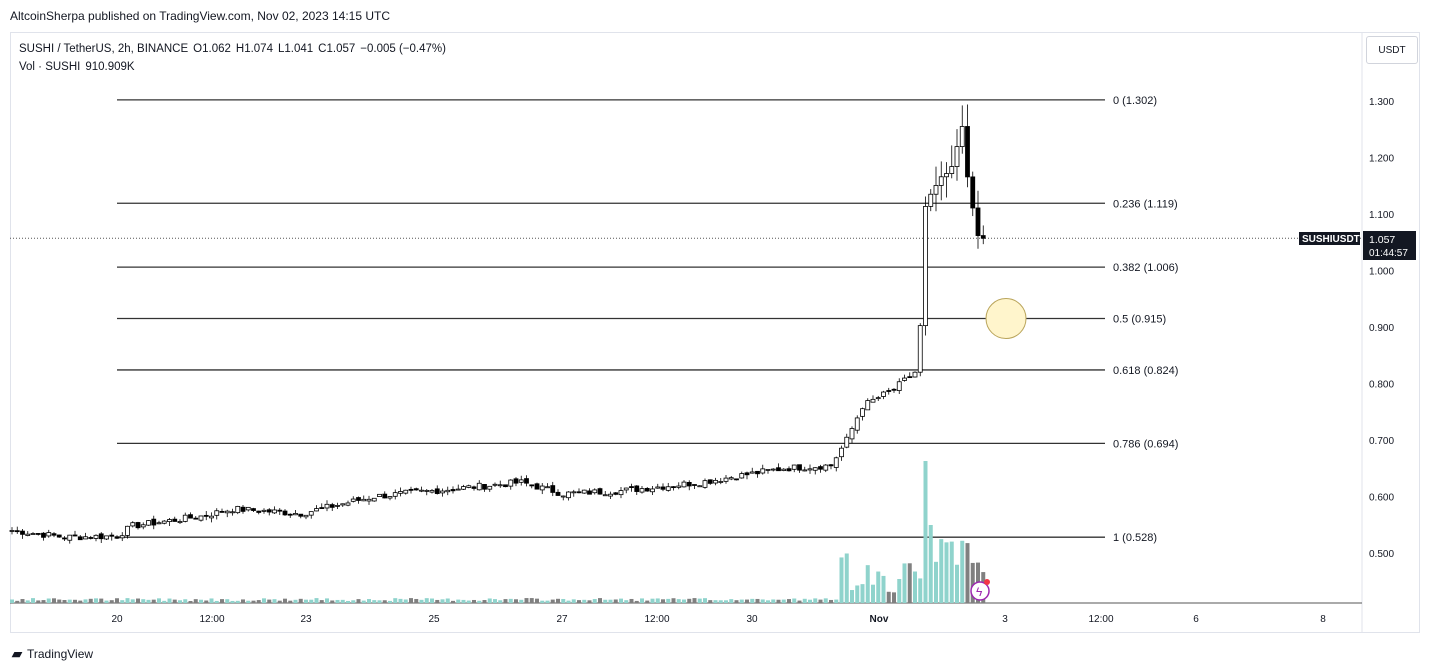  What do you see at coordinates (1006, 319) in the screenshot?
I see `highlight-circle` at bounding box center [1006, 319].